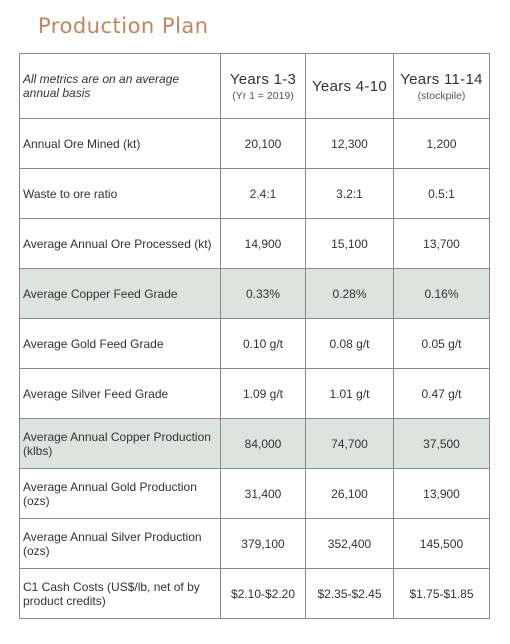  Describe the element at coordinates (123, 26) in the screenshot. I see `page-title: Production Plan` at that location.